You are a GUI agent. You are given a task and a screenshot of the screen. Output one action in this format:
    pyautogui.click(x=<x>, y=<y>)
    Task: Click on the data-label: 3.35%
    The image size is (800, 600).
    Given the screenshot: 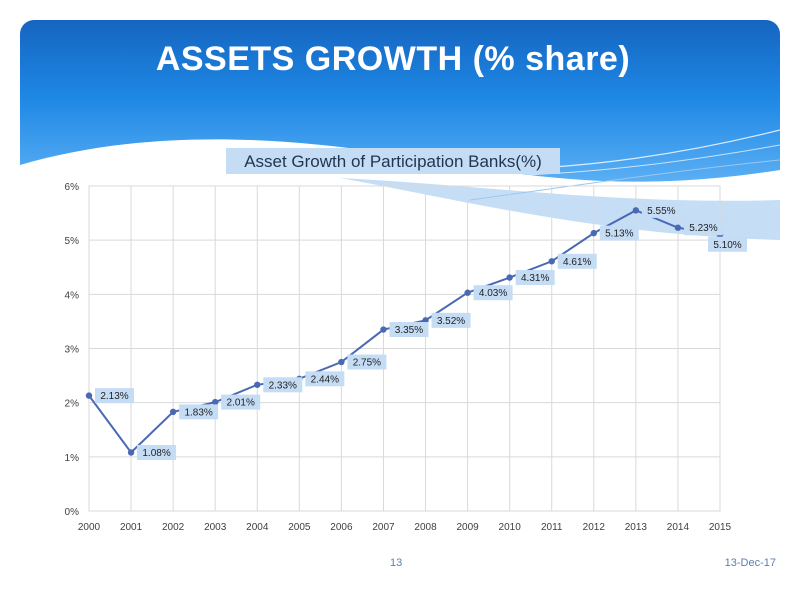 What is the action you would take?
    pyautogui.click(x=409, y=330)
    